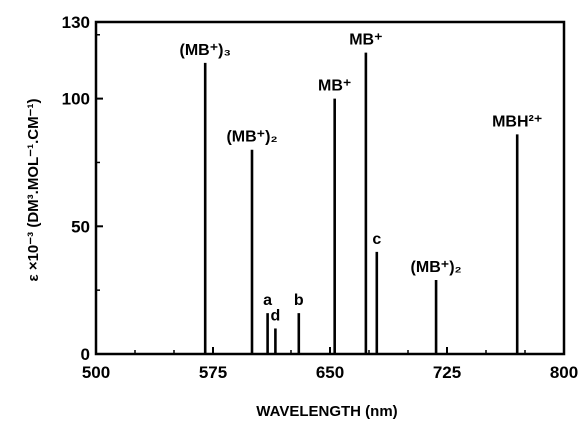 Image resolution: width=579 pixels, height=426 pixels. Describe the element at coordinates (96, 372) in the screenshot. I see `x-tick-label: 500` at that location.